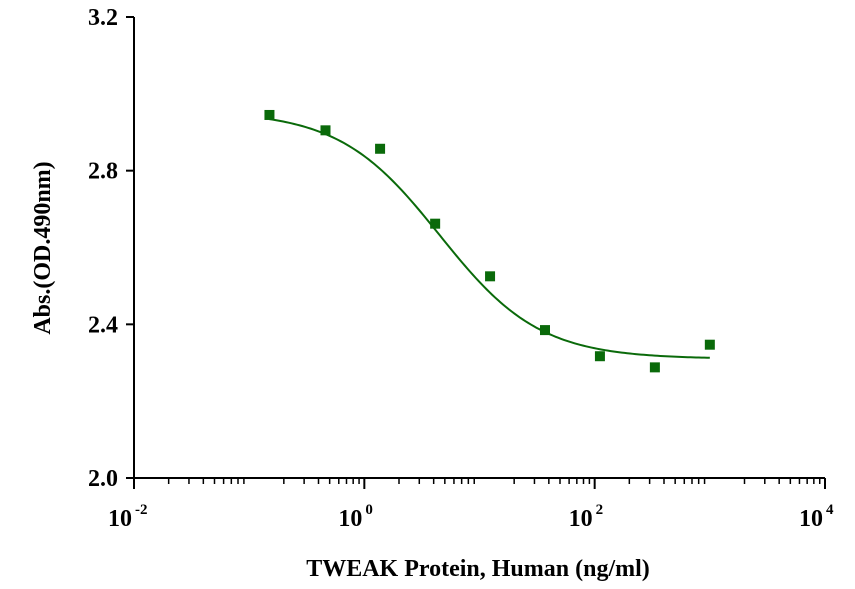 This screenshot has height=589, width=855. I want to click on y-tick-label: 3.2, so click(103, 18).